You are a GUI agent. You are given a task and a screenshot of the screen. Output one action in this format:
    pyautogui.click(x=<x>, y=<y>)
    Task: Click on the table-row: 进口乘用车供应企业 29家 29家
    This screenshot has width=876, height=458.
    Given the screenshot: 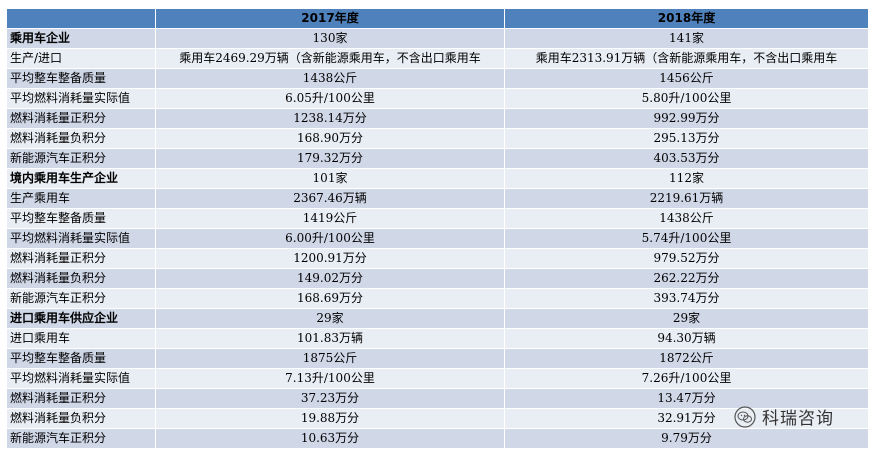 What is the action you would take?
    pyautogui.click(x=437, y=318)
    